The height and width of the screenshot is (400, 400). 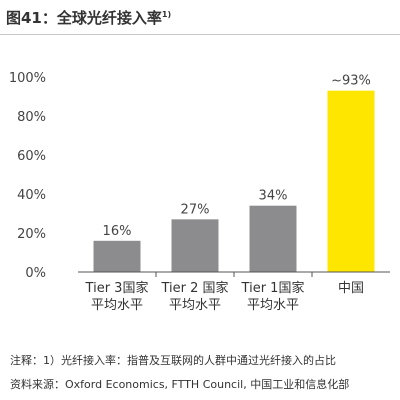 I want to click on x-tick-label: Tier 2 国家, so click(x=194, y=288).